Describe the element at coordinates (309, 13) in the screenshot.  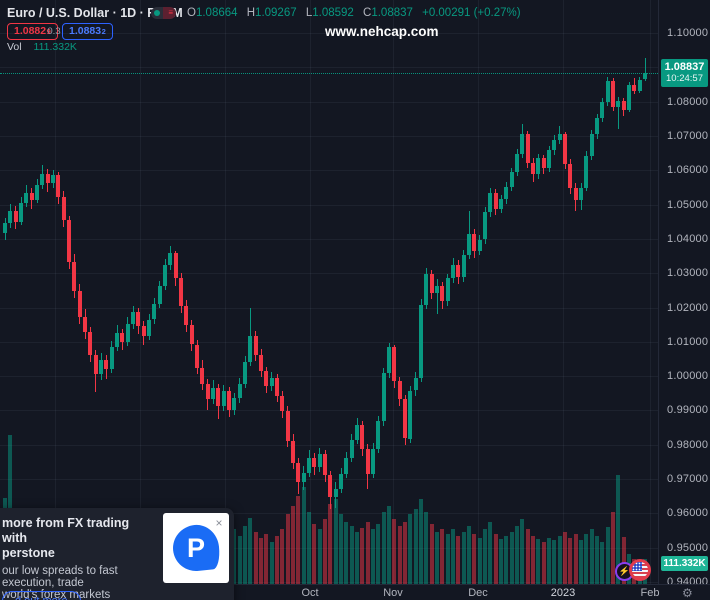
I see `low-label: L` at that location.